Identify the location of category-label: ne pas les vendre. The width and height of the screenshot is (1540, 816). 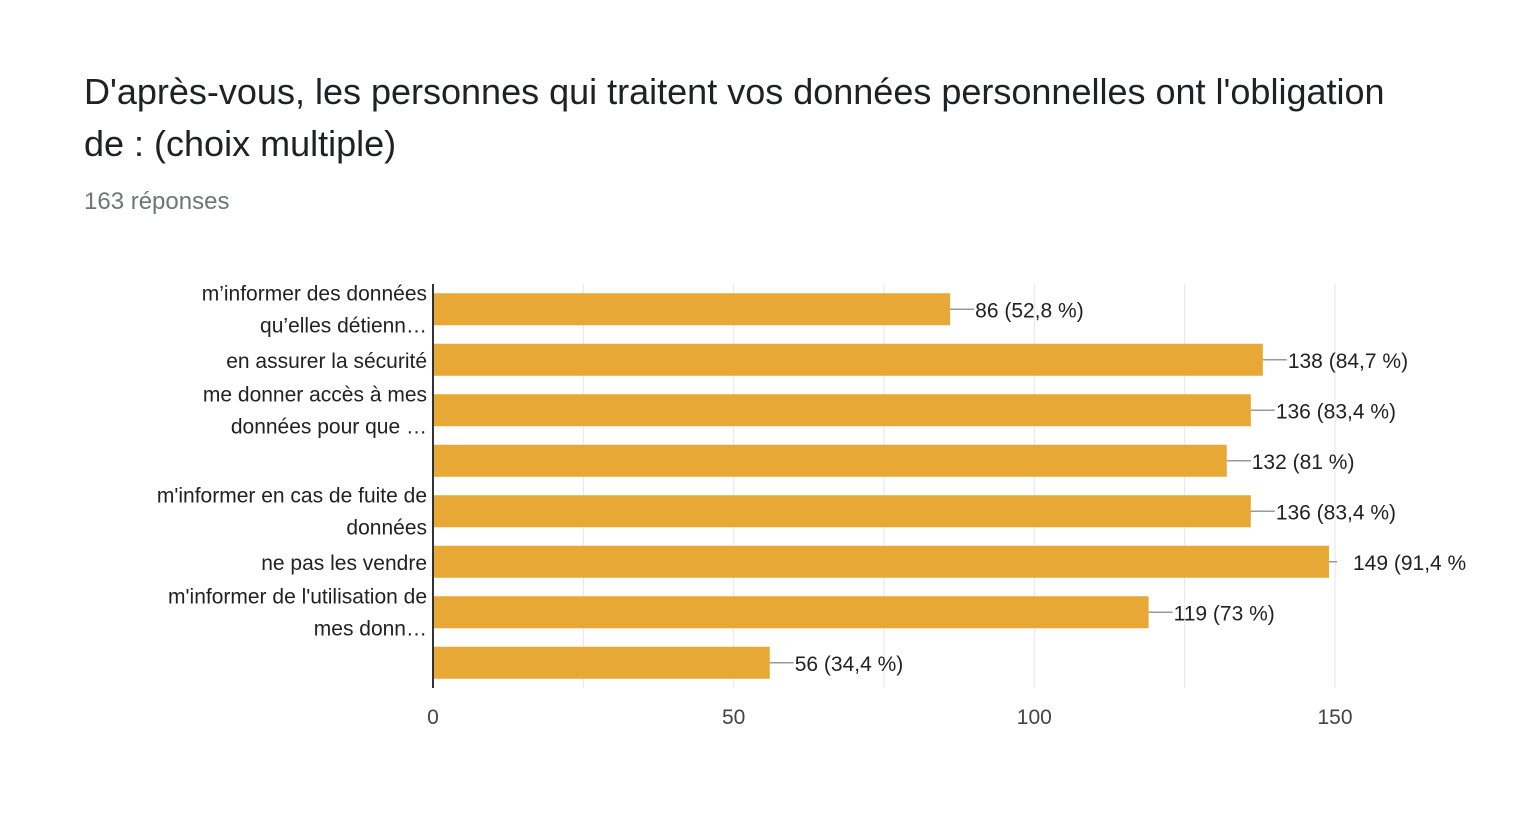
(344, 563).